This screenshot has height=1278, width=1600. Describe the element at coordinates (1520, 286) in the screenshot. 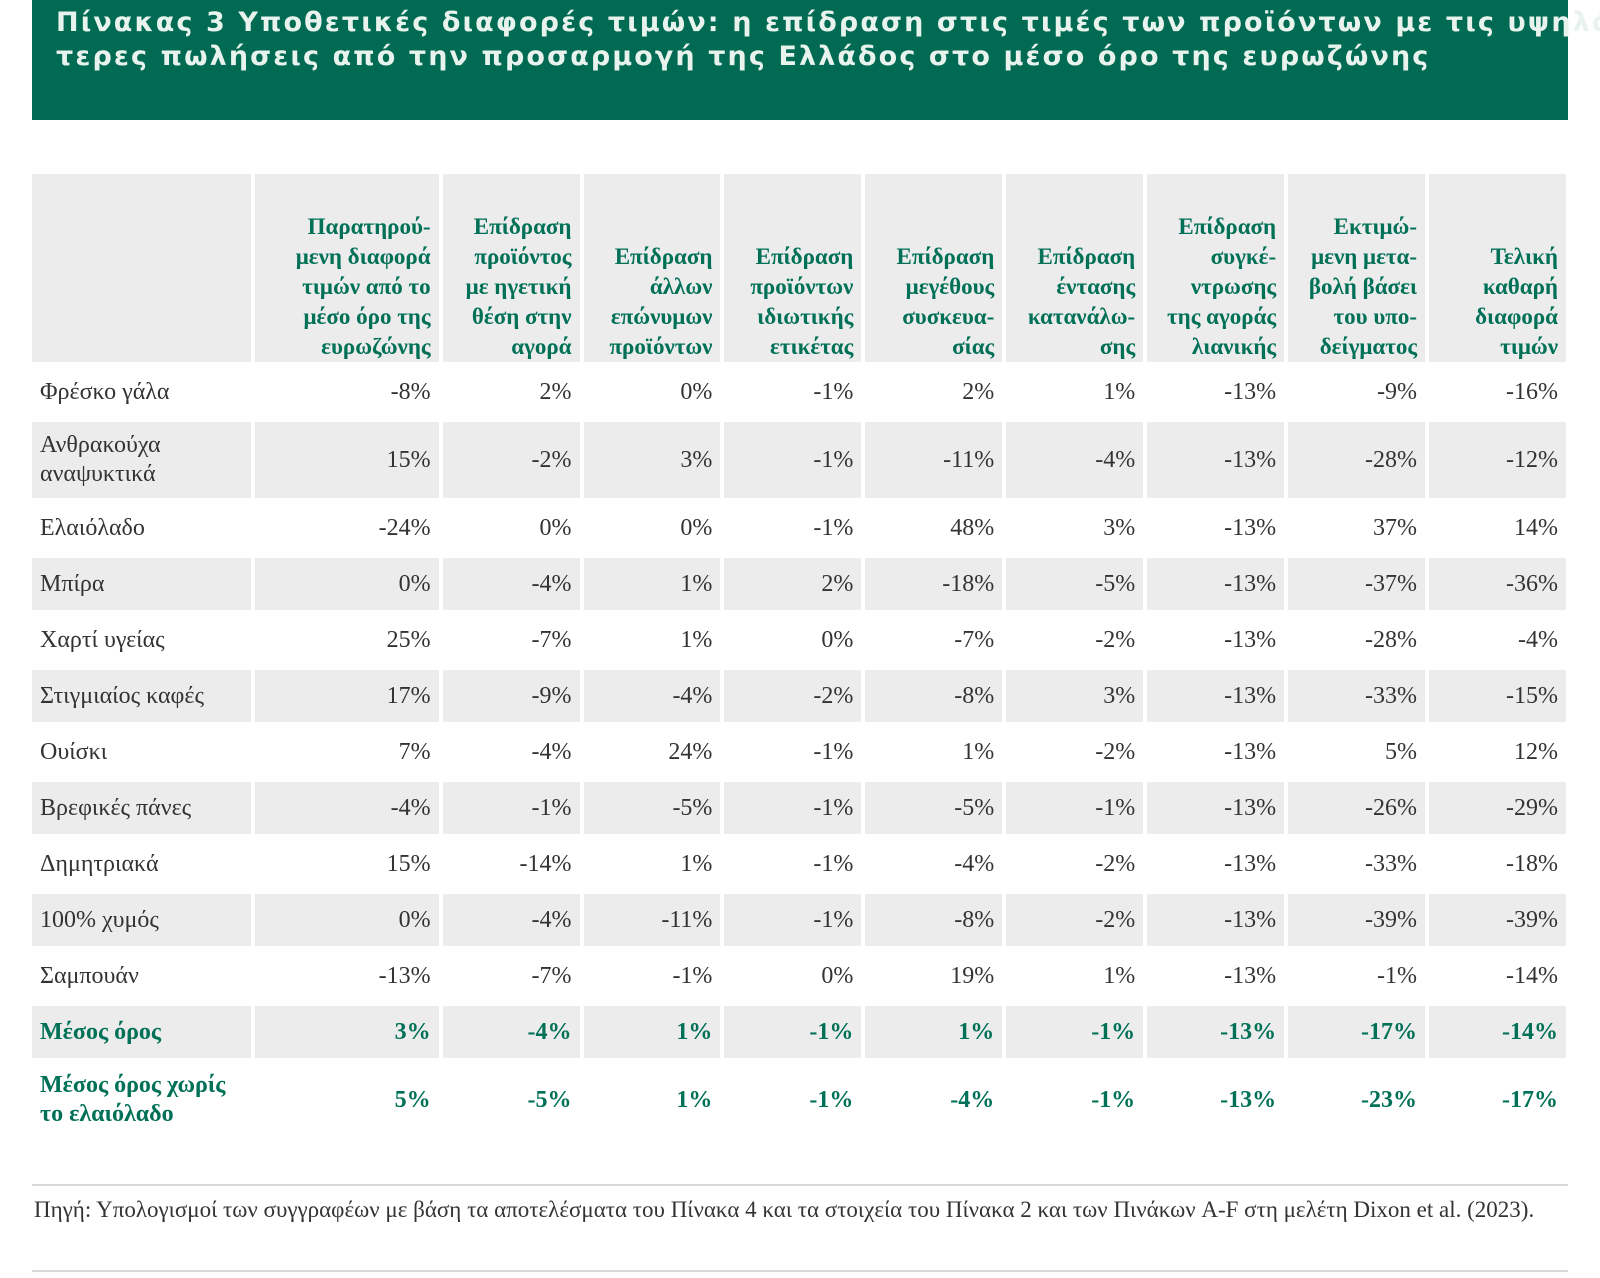

I see `column-header-line: καθαρή` at that location.